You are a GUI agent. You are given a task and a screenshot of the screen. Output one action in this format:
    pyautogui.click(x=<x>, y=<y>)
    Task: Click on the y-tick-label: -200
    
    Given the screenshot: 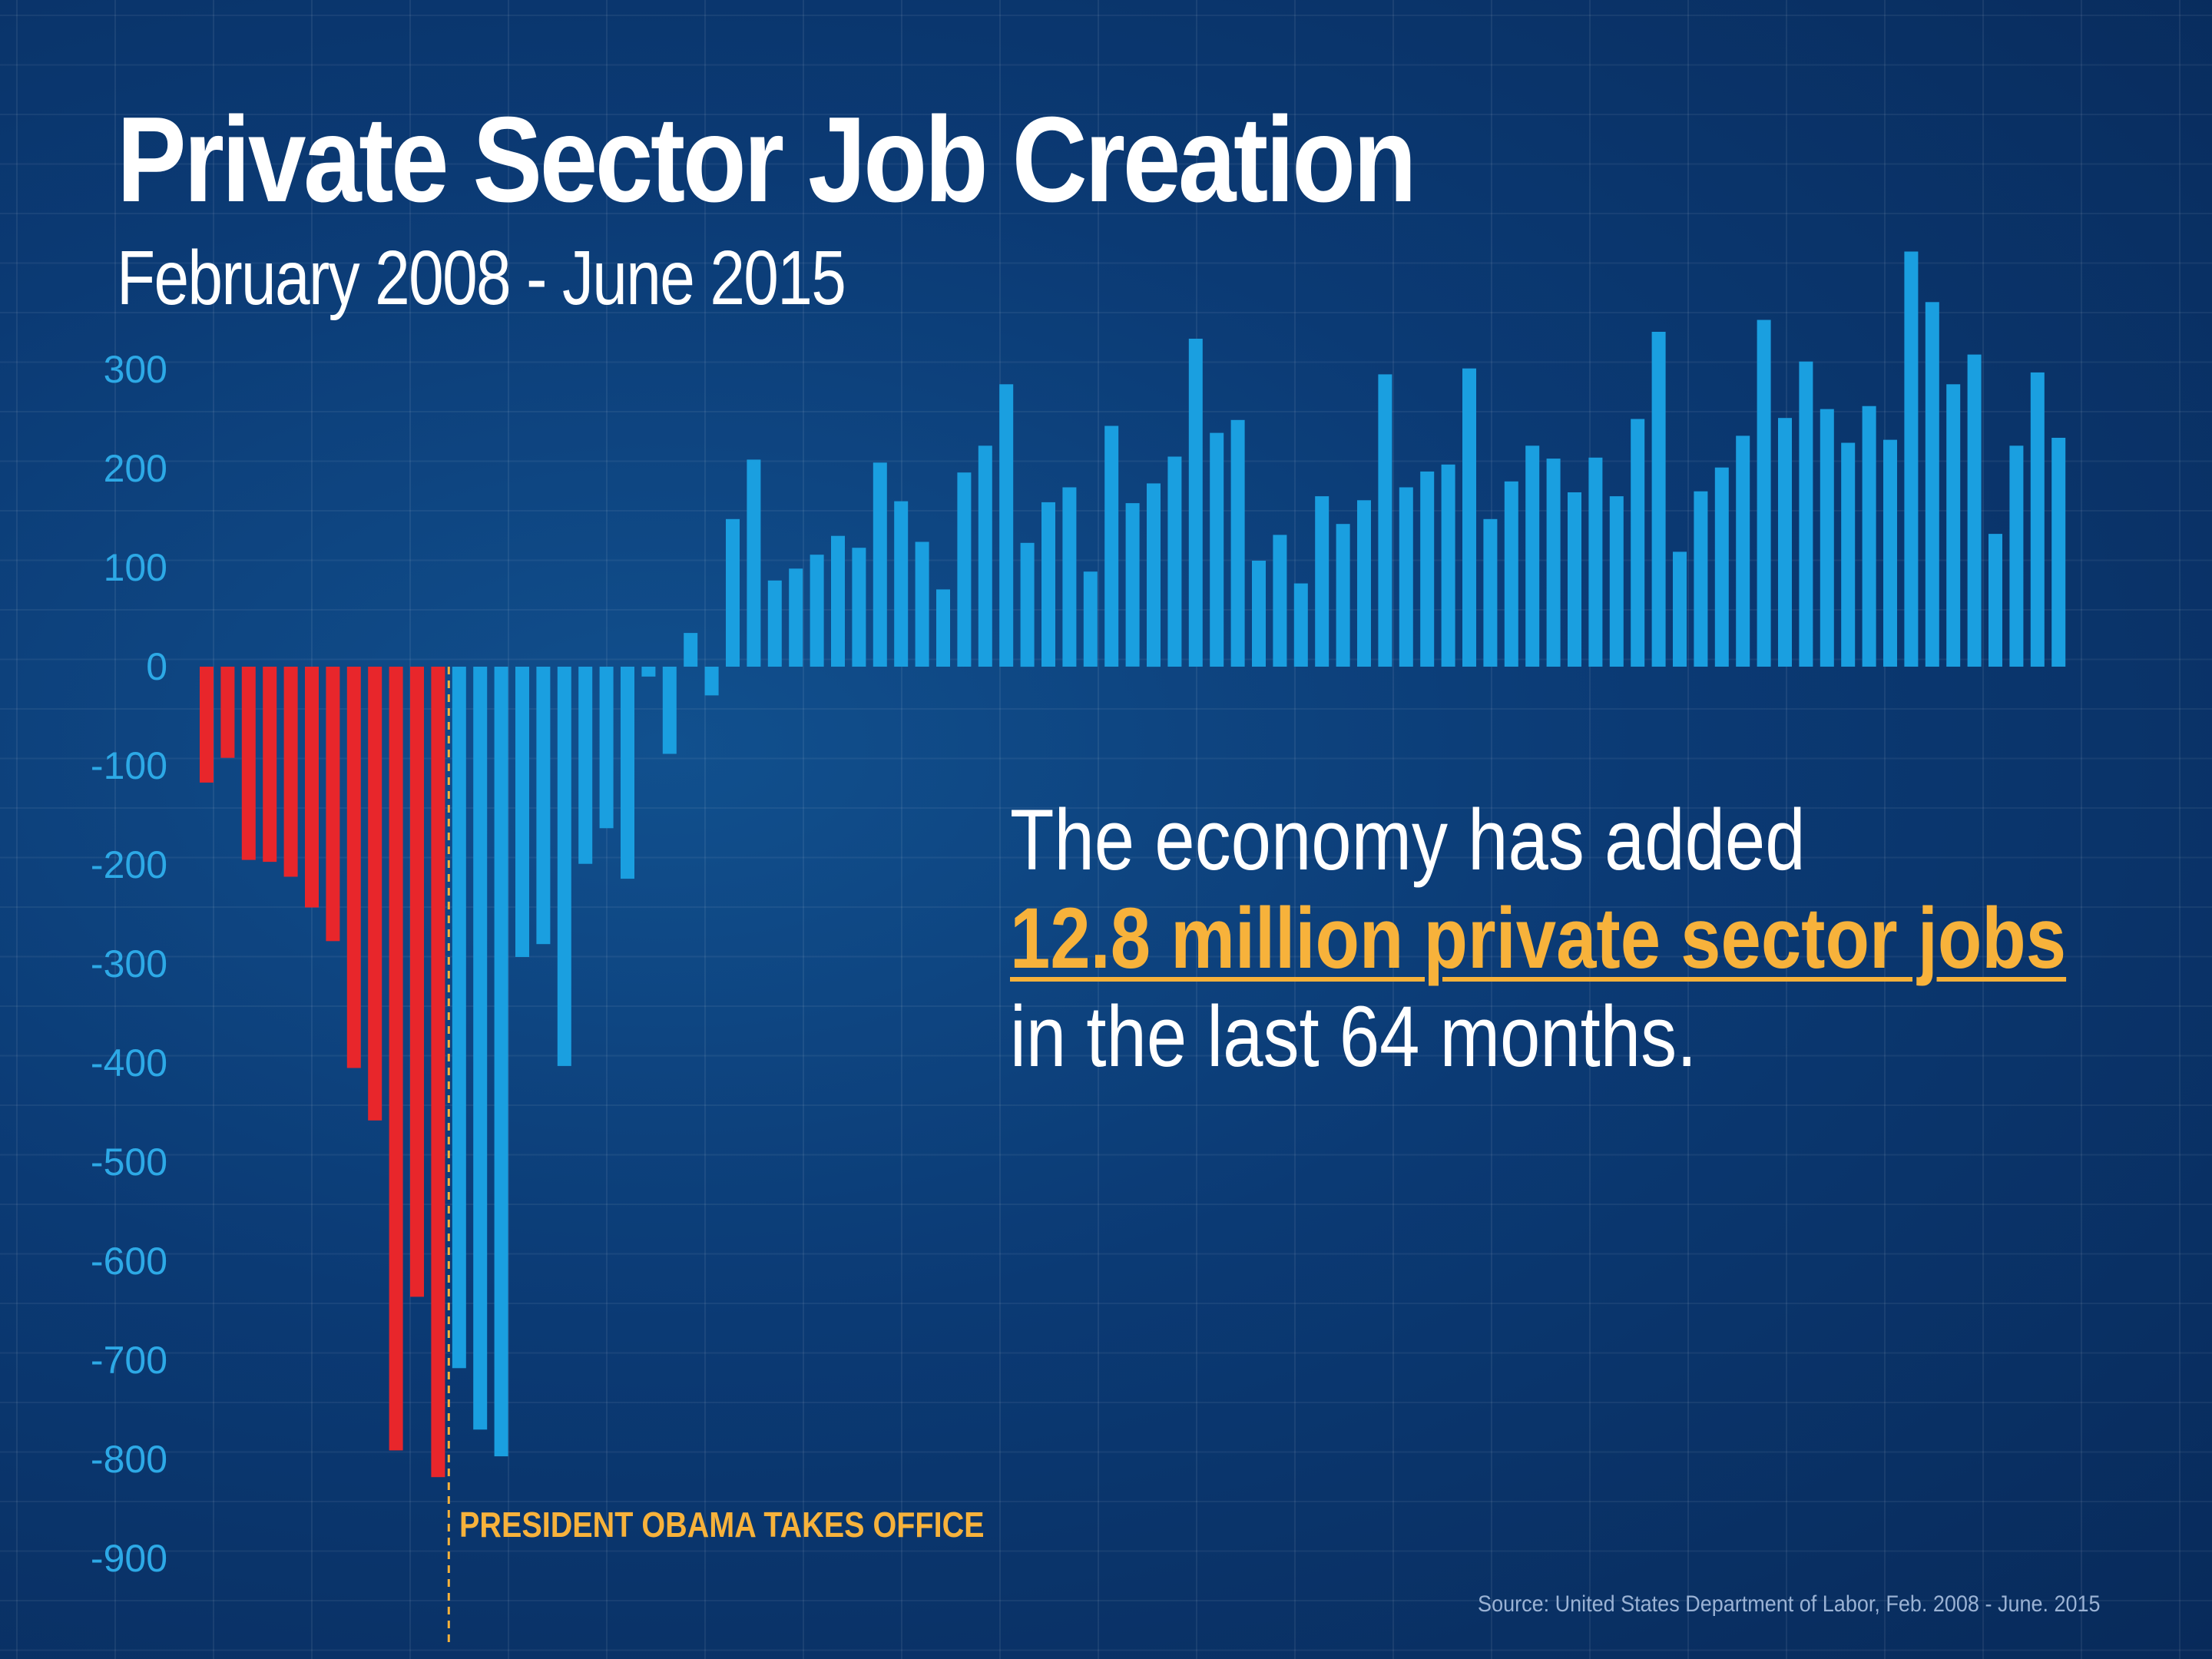 What is the action you would take?
    pyautogui.click(x=129, y=865)
    